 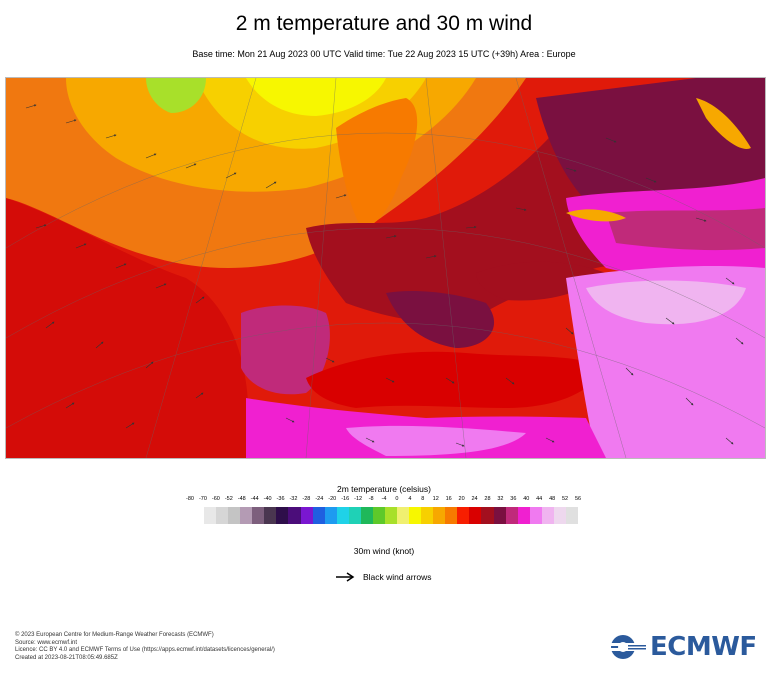 I want to click on chart-title: 2 m temperature and 30 m wind, so click(x=384, y=23).